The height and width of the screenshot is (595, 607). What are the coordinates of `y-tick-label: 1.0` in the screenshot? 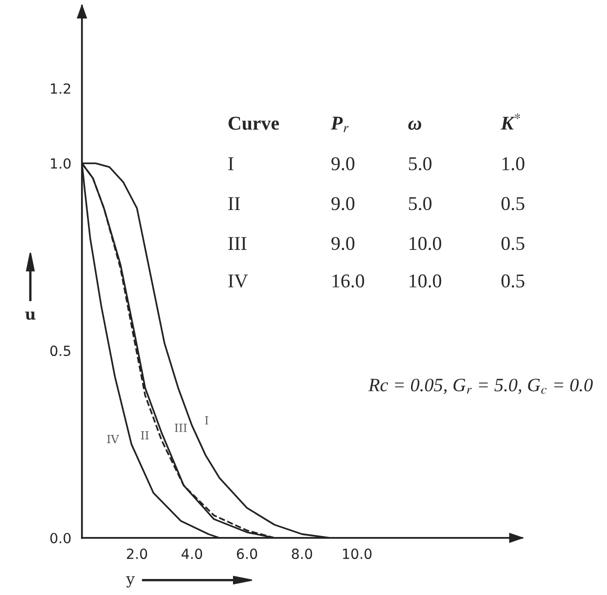 It's located at (60, 163).